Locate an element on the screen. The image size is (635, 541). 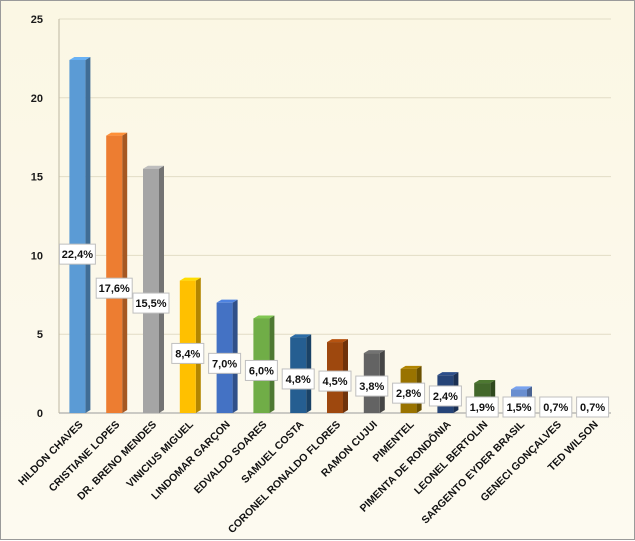
data-label: 1,9% is located at coordinates (482, 408).